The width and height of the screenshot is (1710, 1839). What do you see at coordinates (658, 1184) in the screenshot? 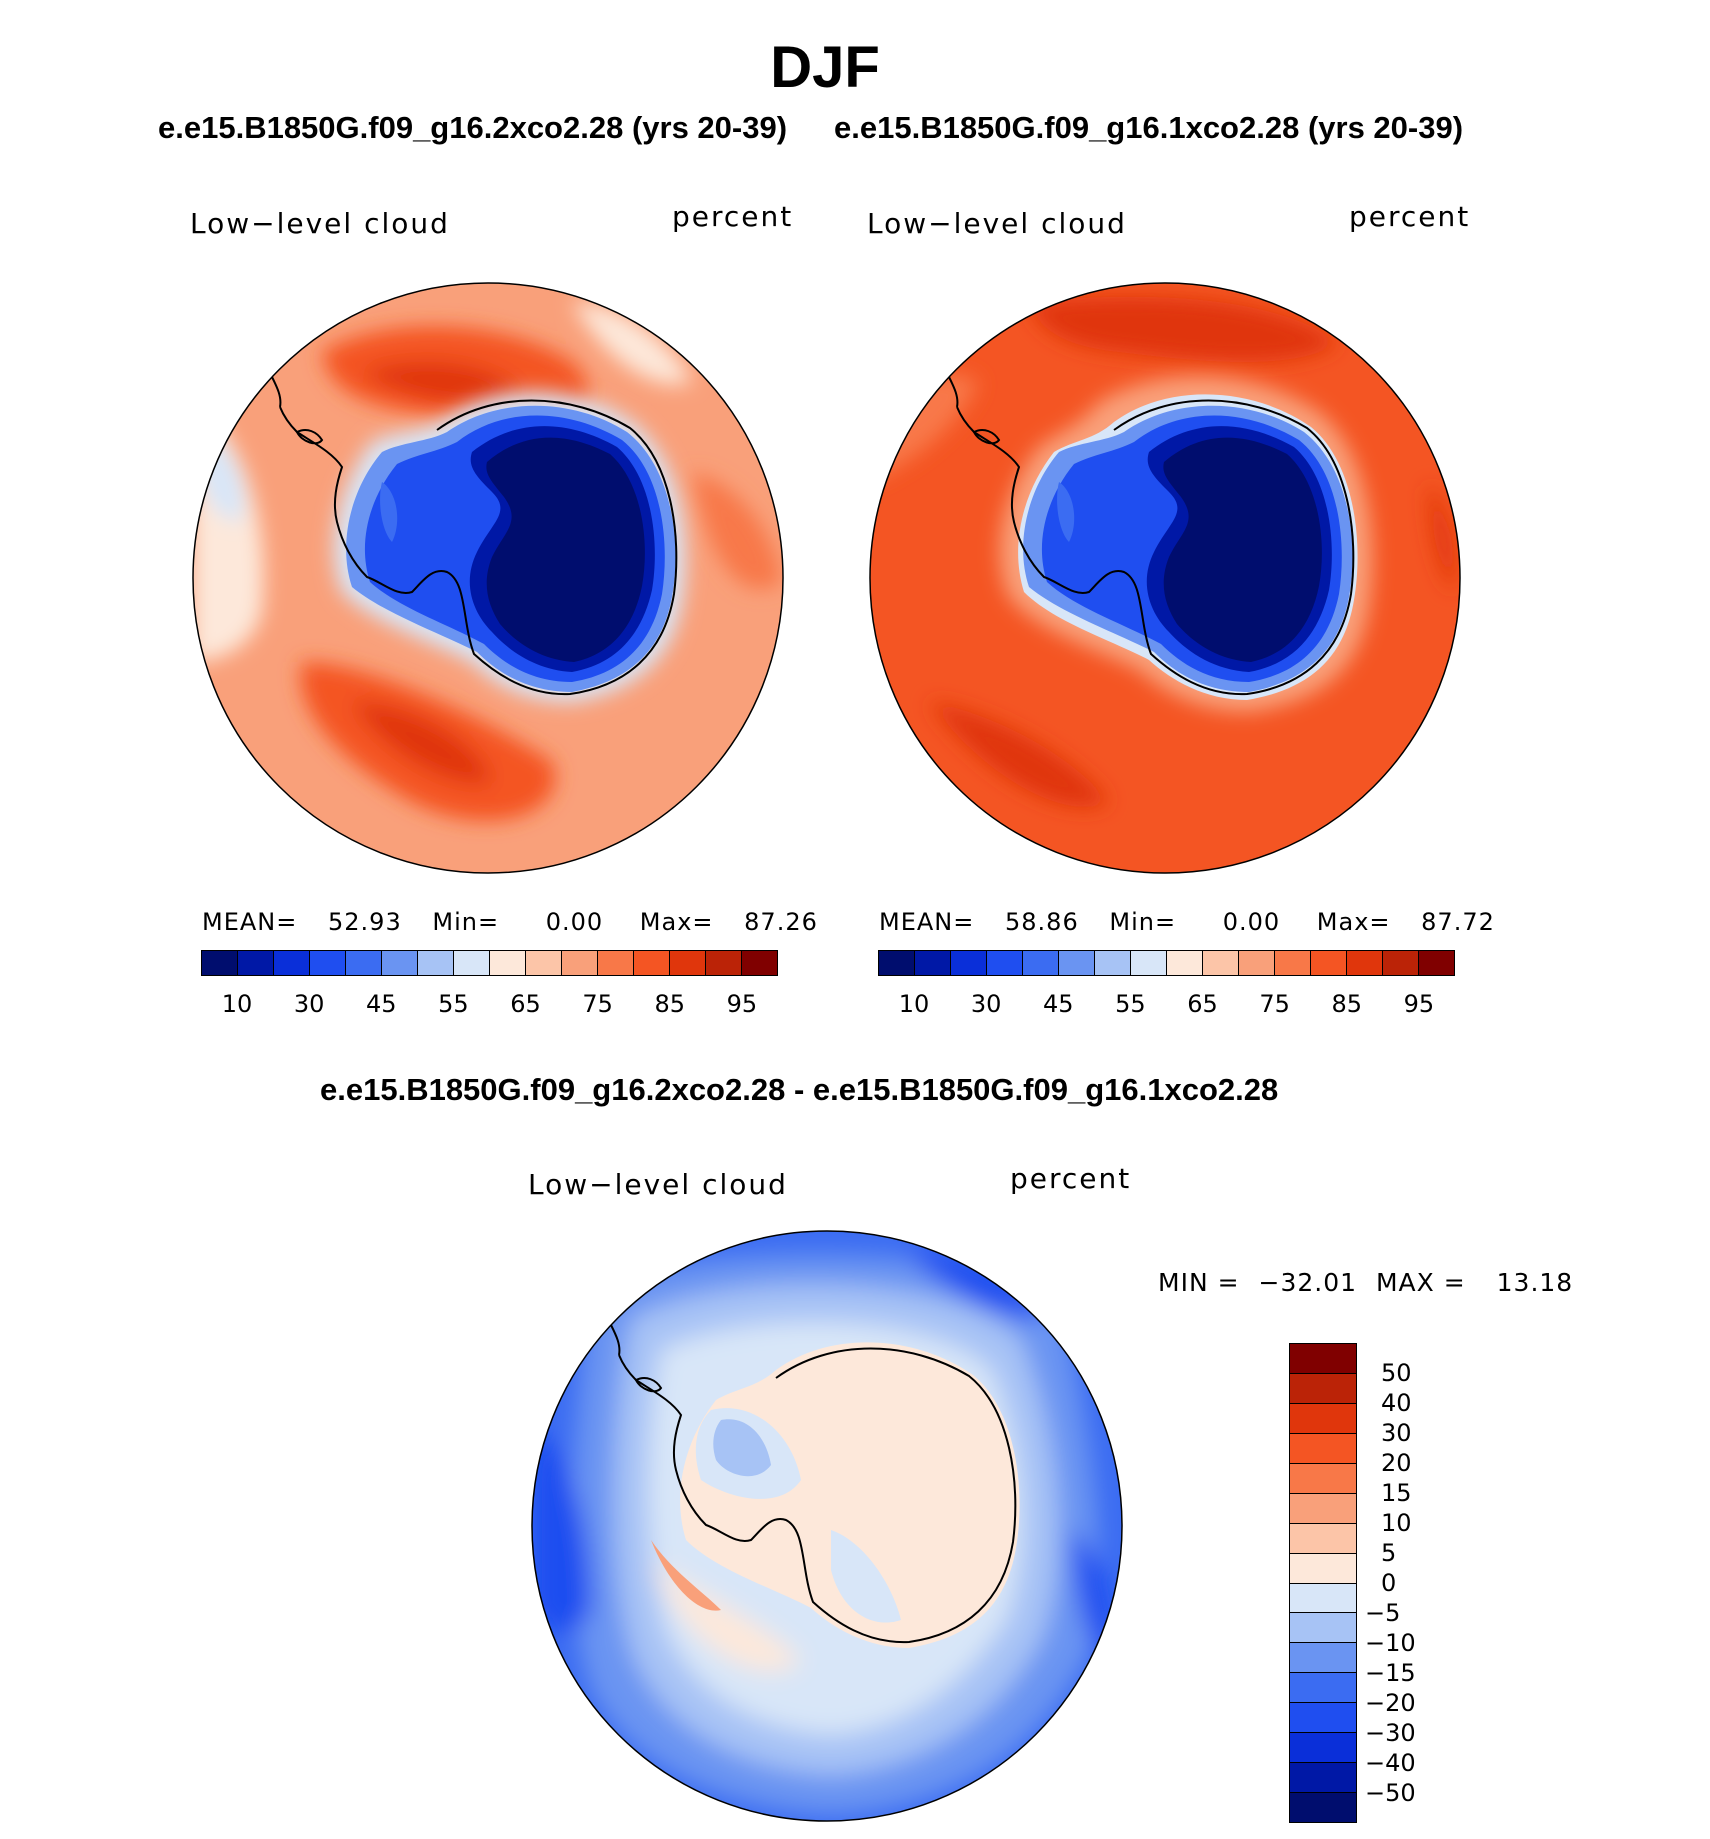
I see `diff-variable-label: Low−level cloud` at bounding box center [658, 1184].